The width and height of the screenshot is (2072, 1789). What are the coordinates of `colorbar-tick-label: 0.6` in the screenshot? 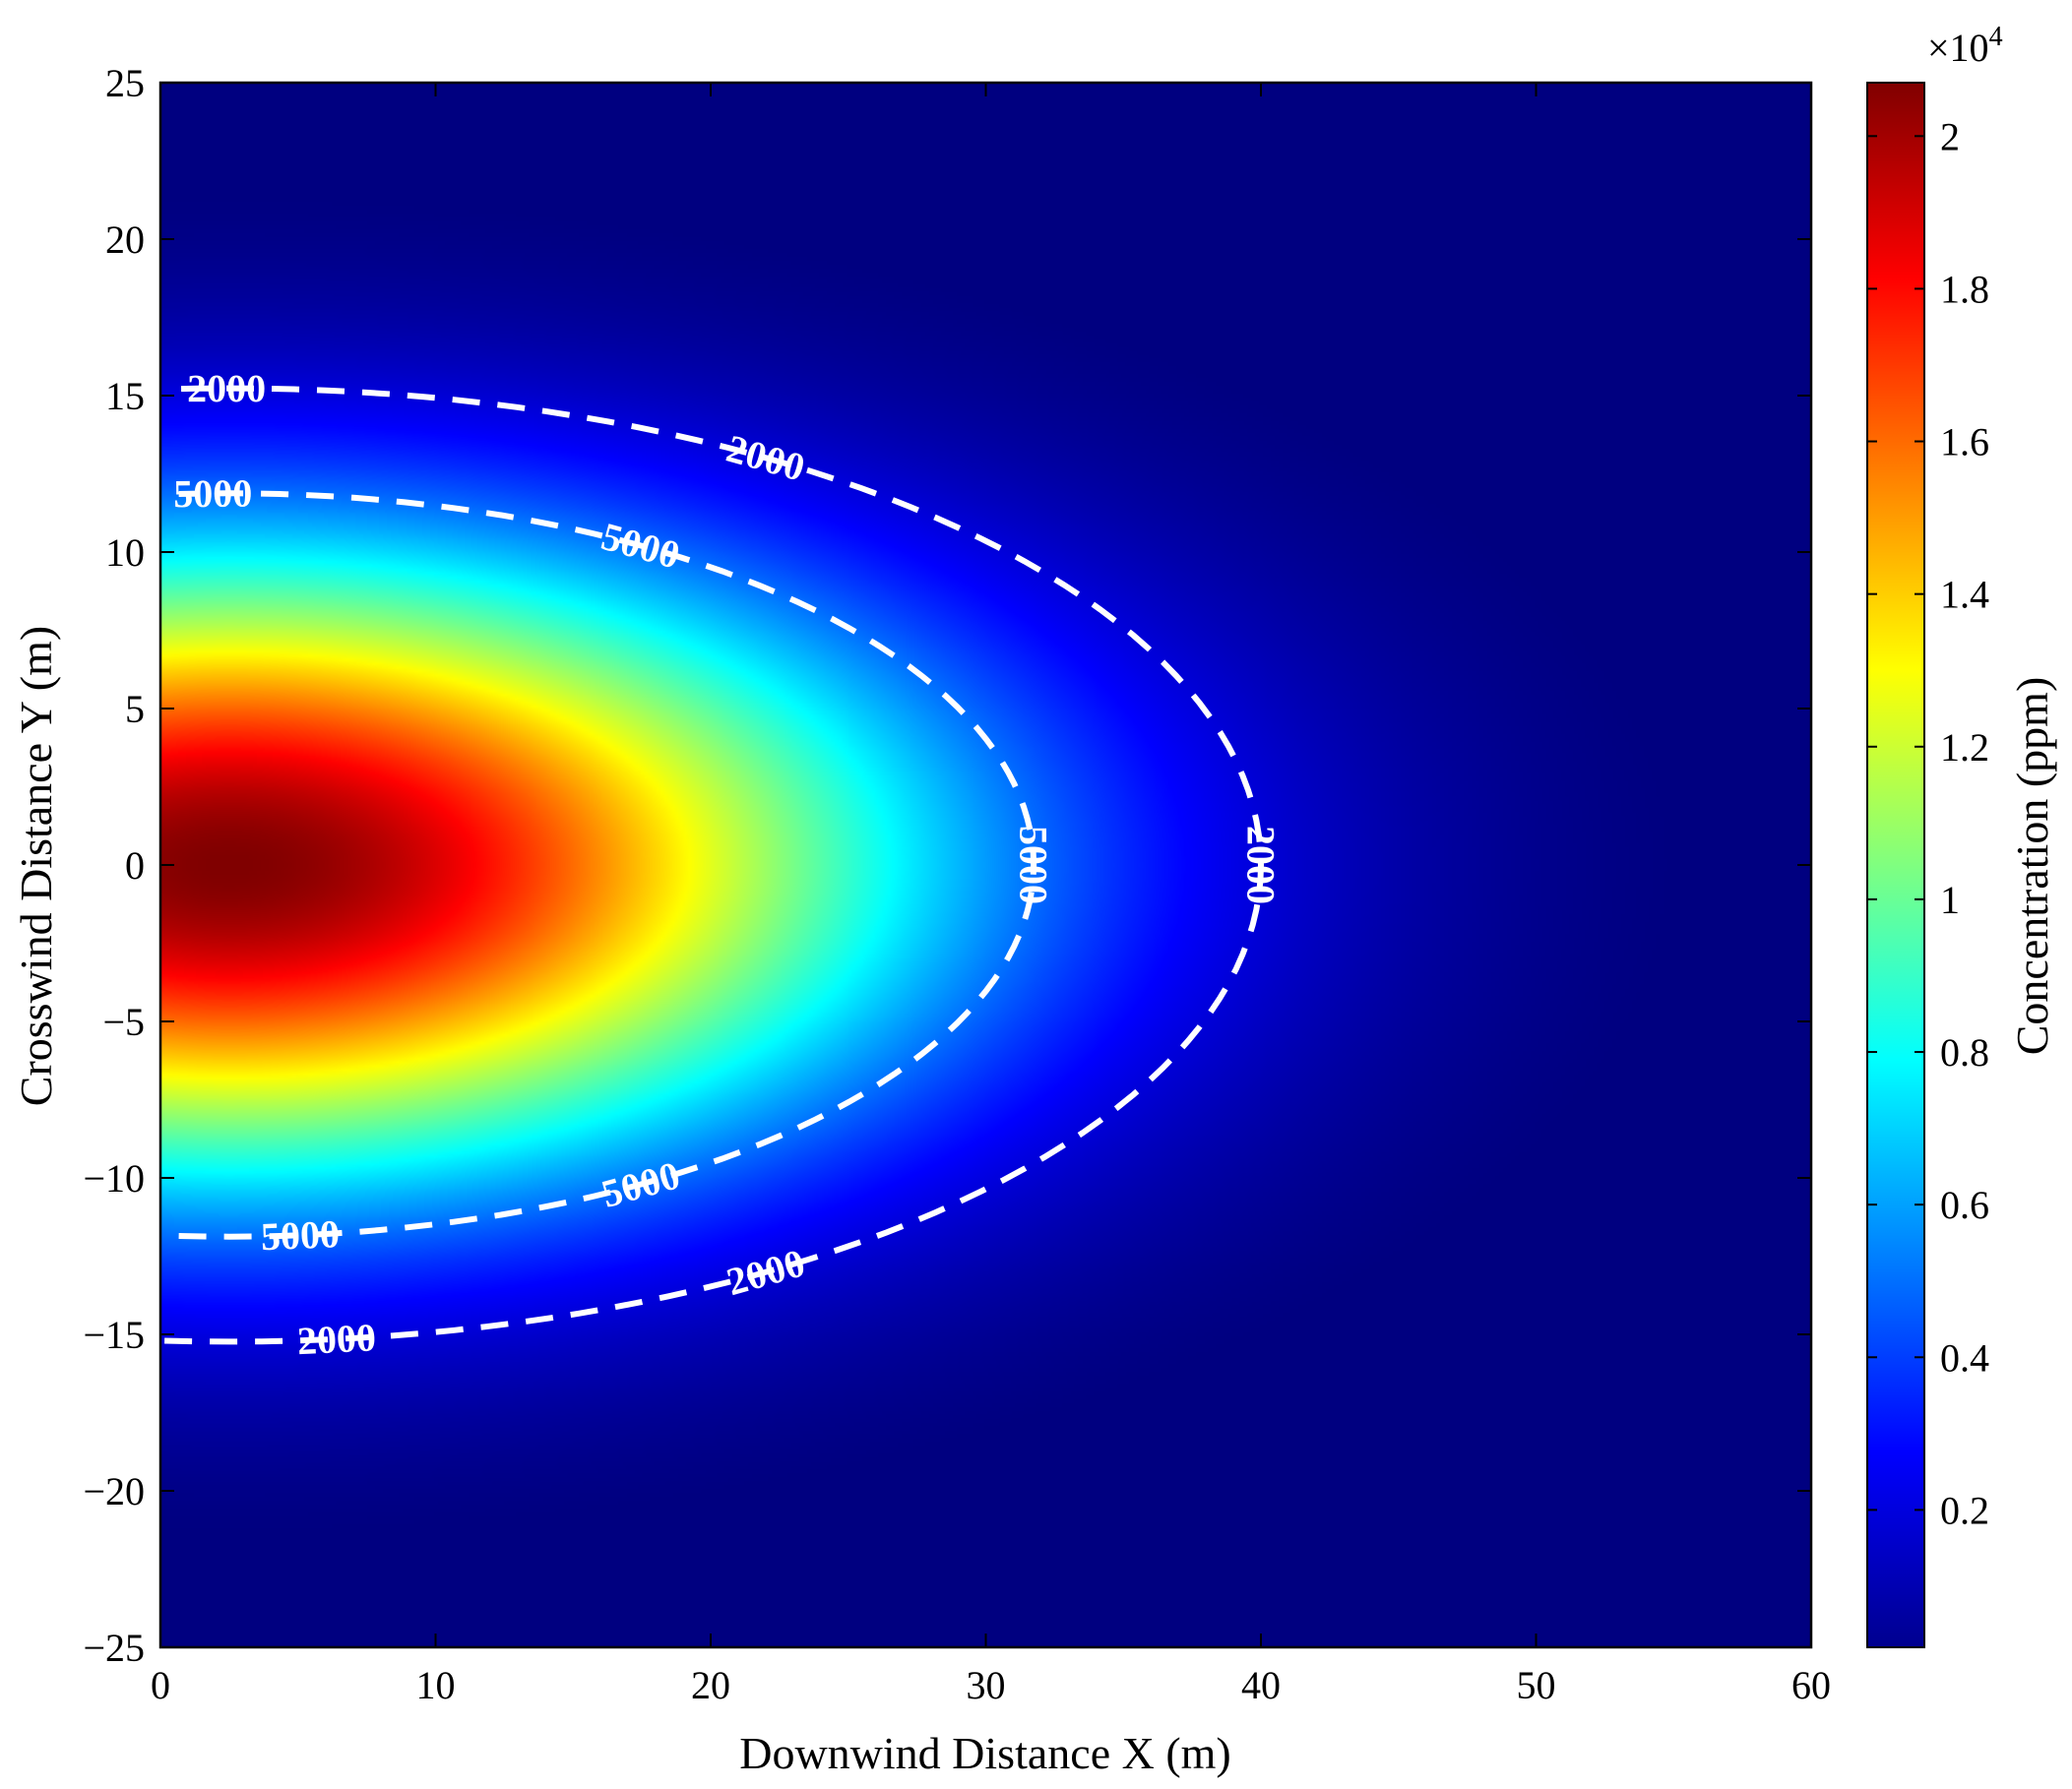 It's located at (1964, 1205).